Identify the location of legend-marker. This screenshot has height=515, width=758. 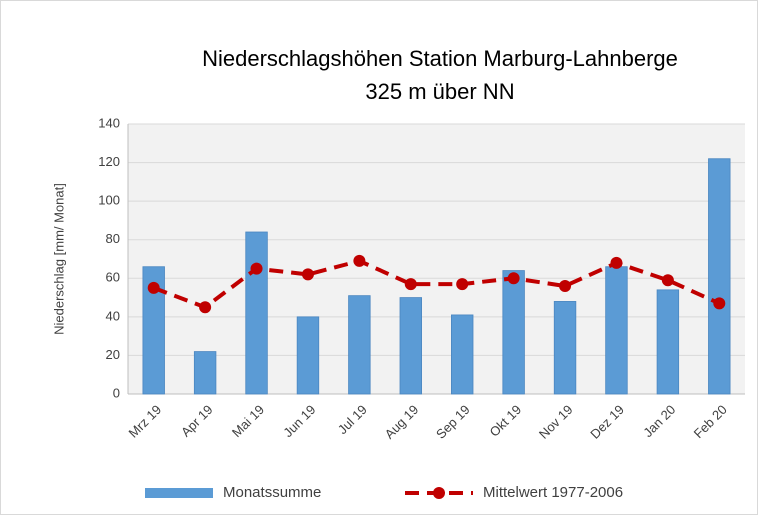
(439, 493).